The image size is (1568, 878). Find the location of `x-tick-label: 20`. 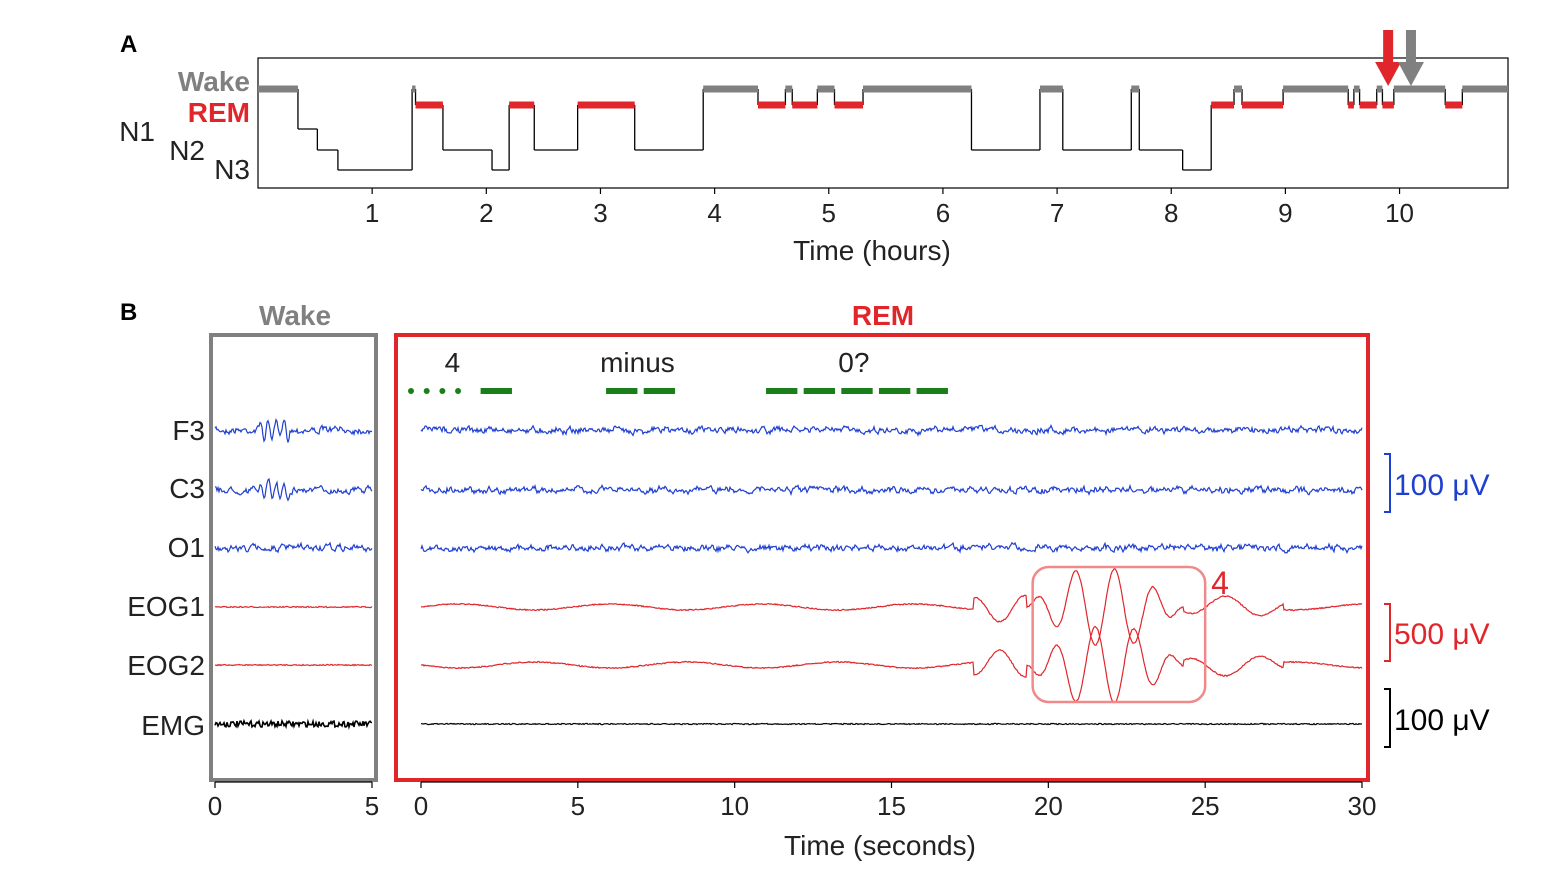

x-tick-label: 20 is located at coordinates (1048, 806).